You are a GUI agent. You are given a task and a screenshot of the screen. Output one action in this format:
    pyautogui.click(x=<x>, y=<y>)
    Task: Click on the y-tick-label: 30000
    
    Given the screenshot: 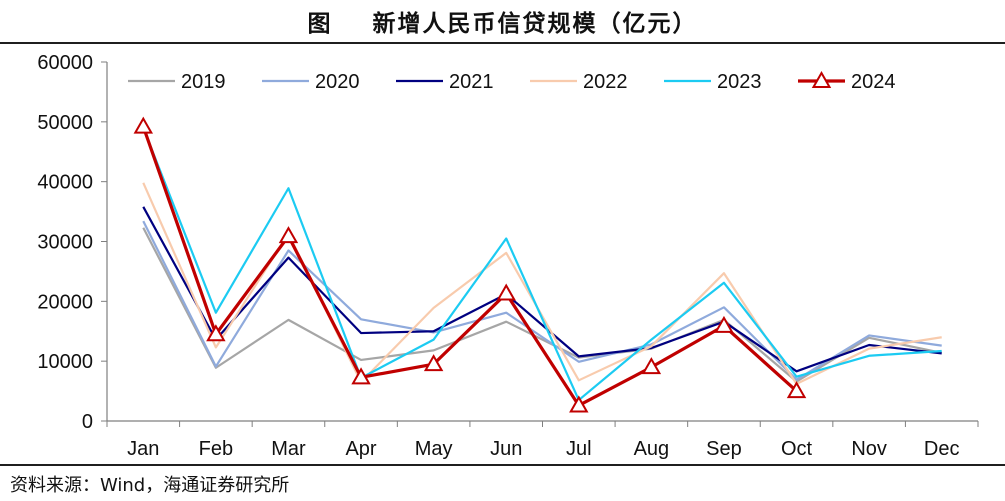 What is the action you would take?
    pyautogui.click(x=65, y=243)
    